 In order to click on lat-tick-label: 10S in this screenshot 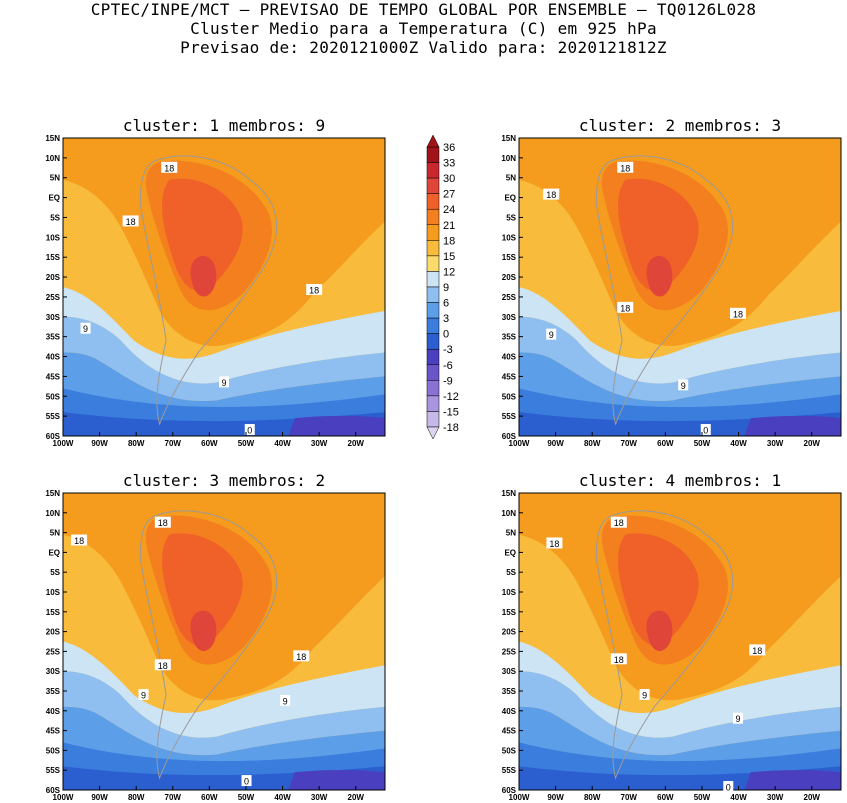, I will do `click(53, 592)`.